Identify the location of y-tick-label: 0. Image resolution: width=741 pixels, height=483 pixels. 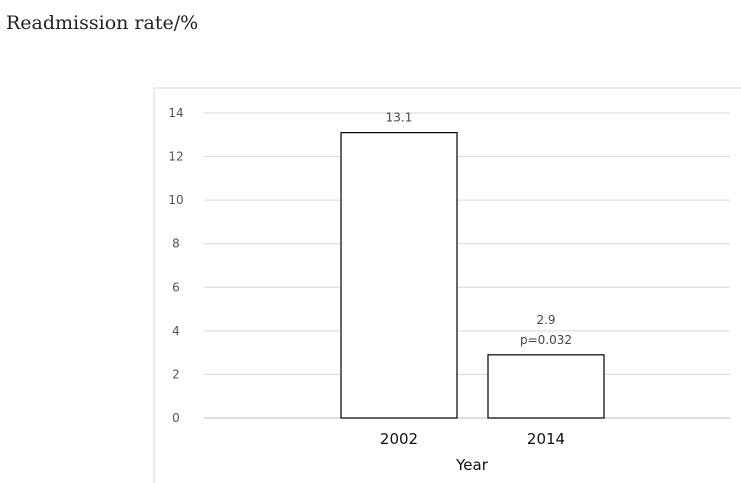
(176, 418).